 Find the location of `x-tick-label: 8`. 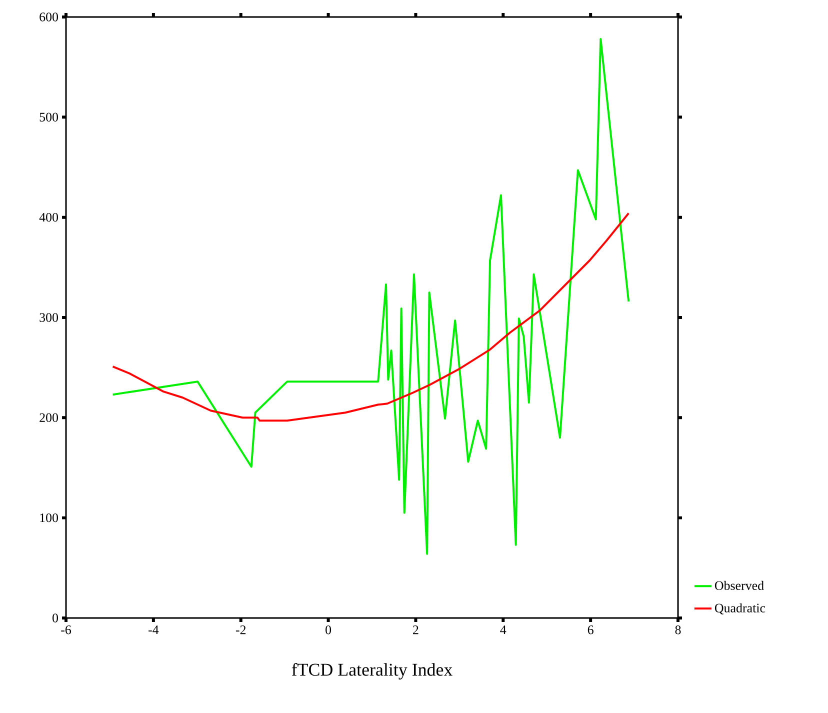

x-tick-label: 8 is located at coordinates (678, 629).